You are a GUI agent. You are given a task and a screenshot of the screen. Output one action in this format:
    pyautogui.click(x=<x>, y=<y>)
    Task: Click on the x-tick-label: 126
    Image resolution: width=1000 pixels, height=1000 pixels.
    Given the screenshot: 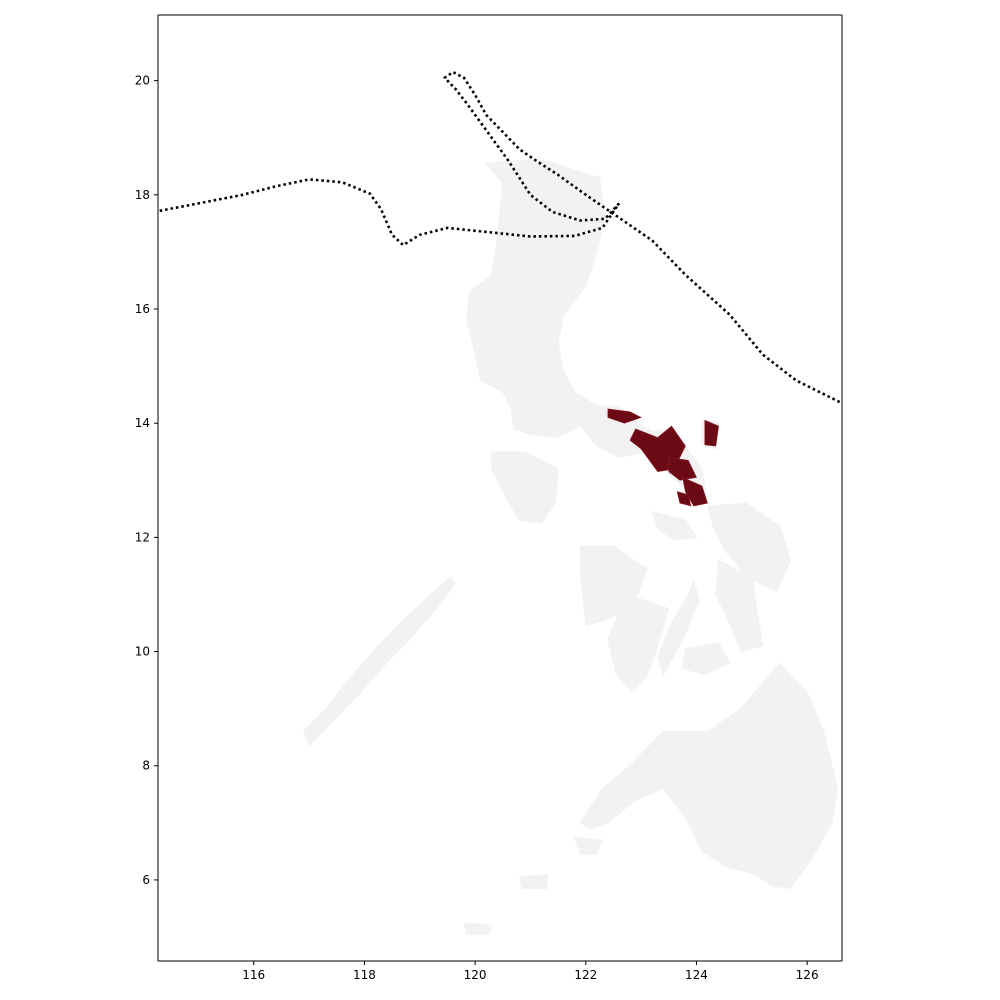 What is the action you would take?
    pyautogui.click(x=807, y=975)
    